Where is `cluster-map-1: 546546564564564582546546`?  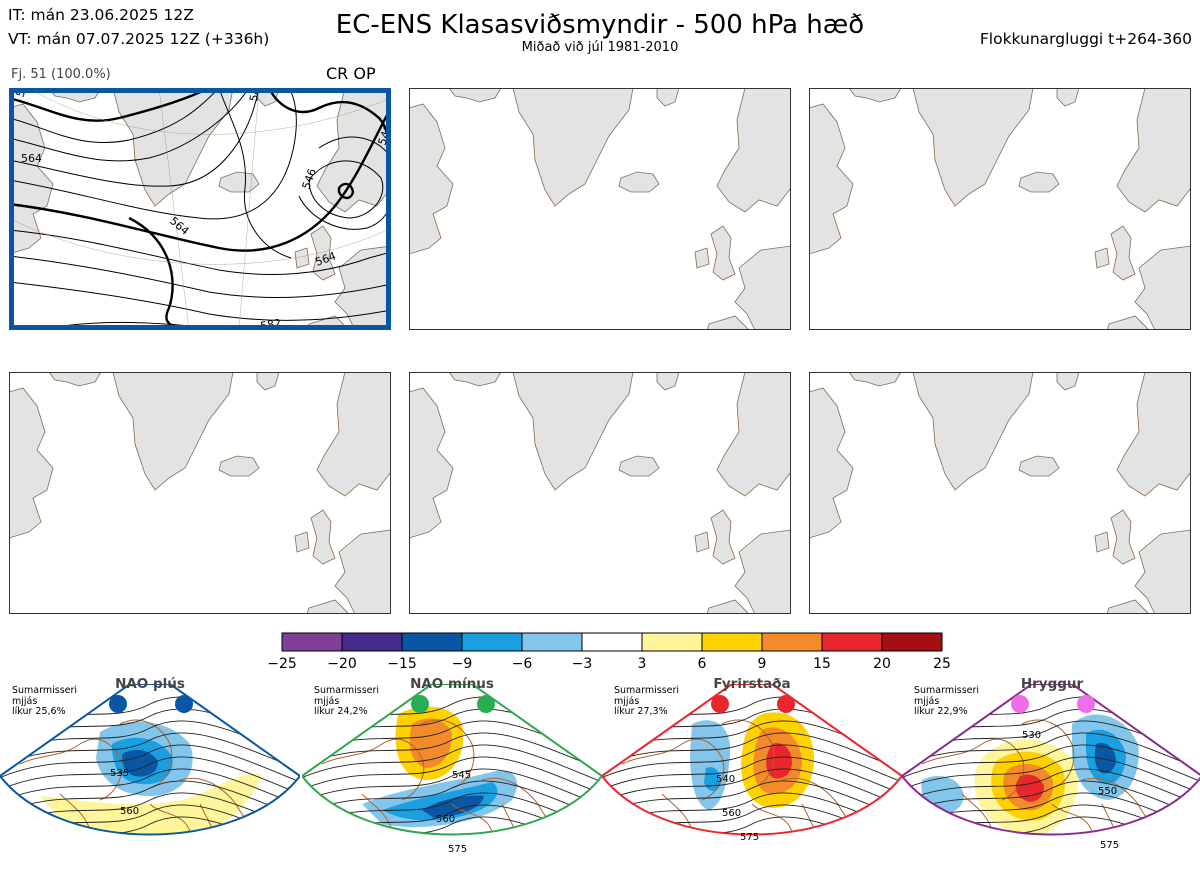
cluster-map-1: 546546564564564582546546 is located at coordinates (200, 209).